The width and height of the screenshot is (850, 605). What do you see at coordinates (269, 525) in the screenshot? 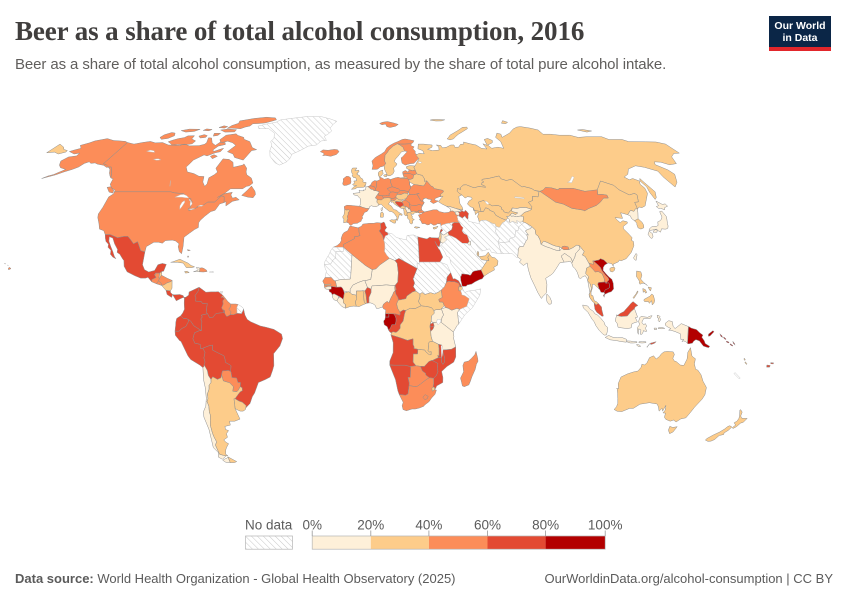
I see `svg-text: No data` at bounding box center [269, 525].